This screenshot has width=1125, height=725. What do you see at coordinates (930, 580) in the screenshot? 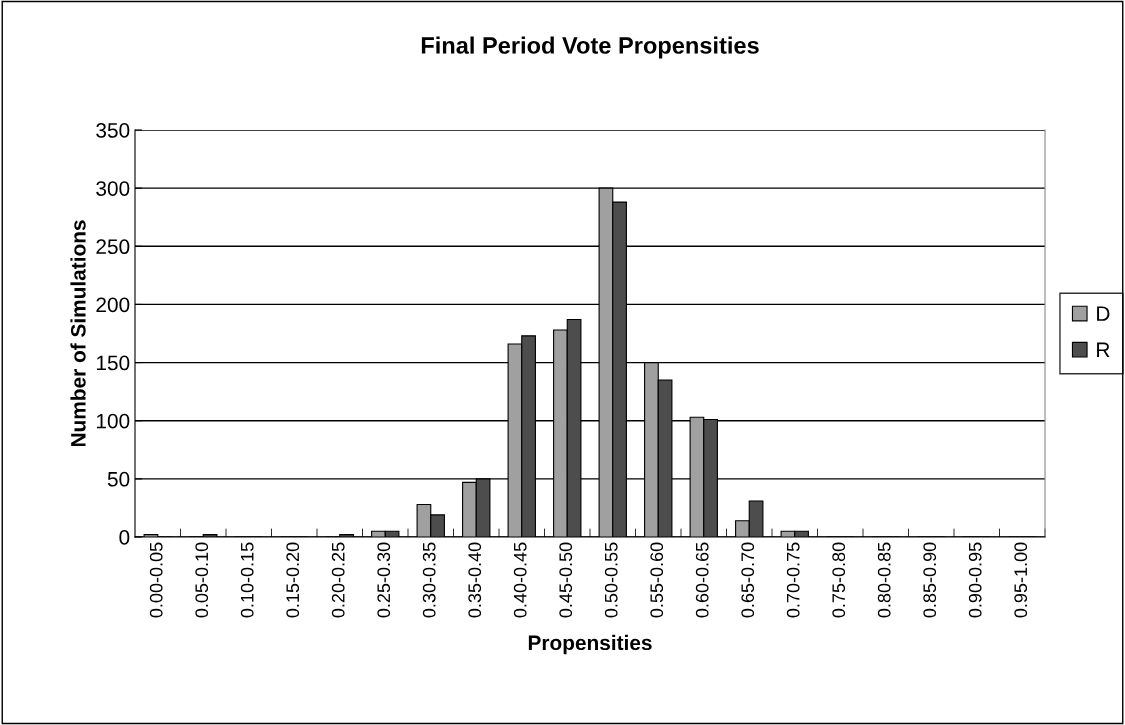
I see `x-tick-label: 0.85-0.90` at bounding box center [930, 580].